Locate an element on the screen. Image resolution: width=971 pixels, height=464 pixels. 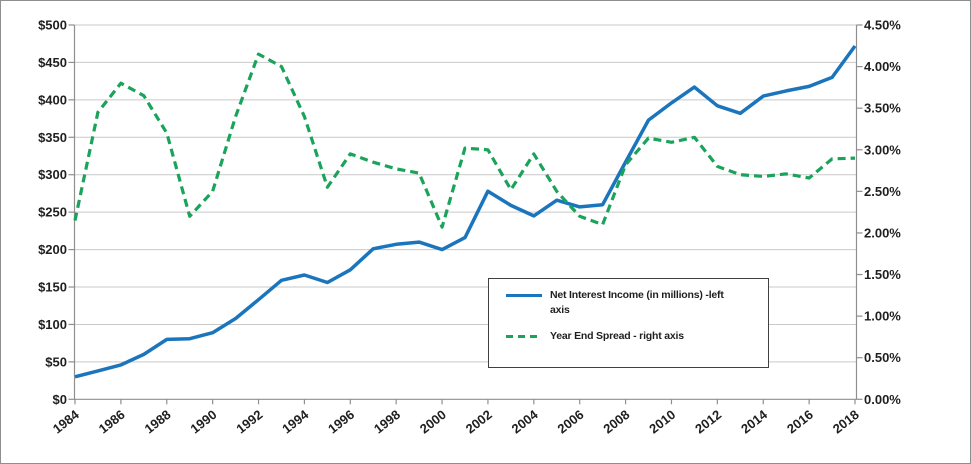
x-axis-tick-label: 2010 is located at coordinates (662, 422).